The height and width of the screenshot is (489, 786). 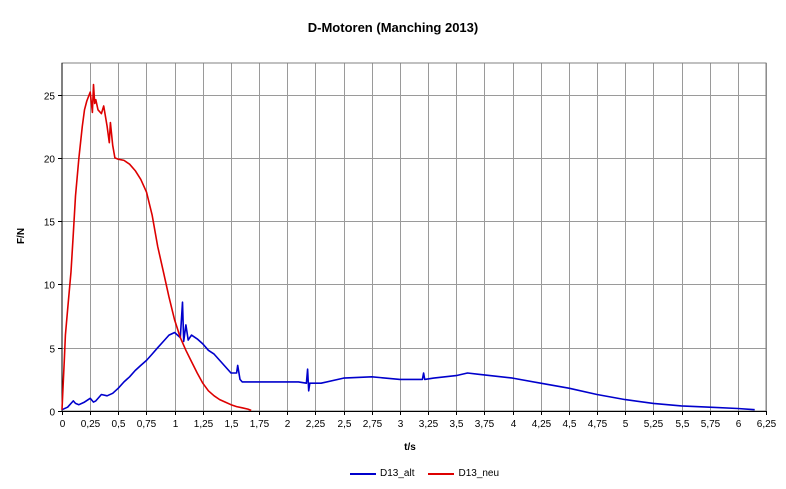 What do you see at coordinates (424, 473) in the screenshot?
I see `legend: D13_alt D13_neu` at bounding box center [424, 473].